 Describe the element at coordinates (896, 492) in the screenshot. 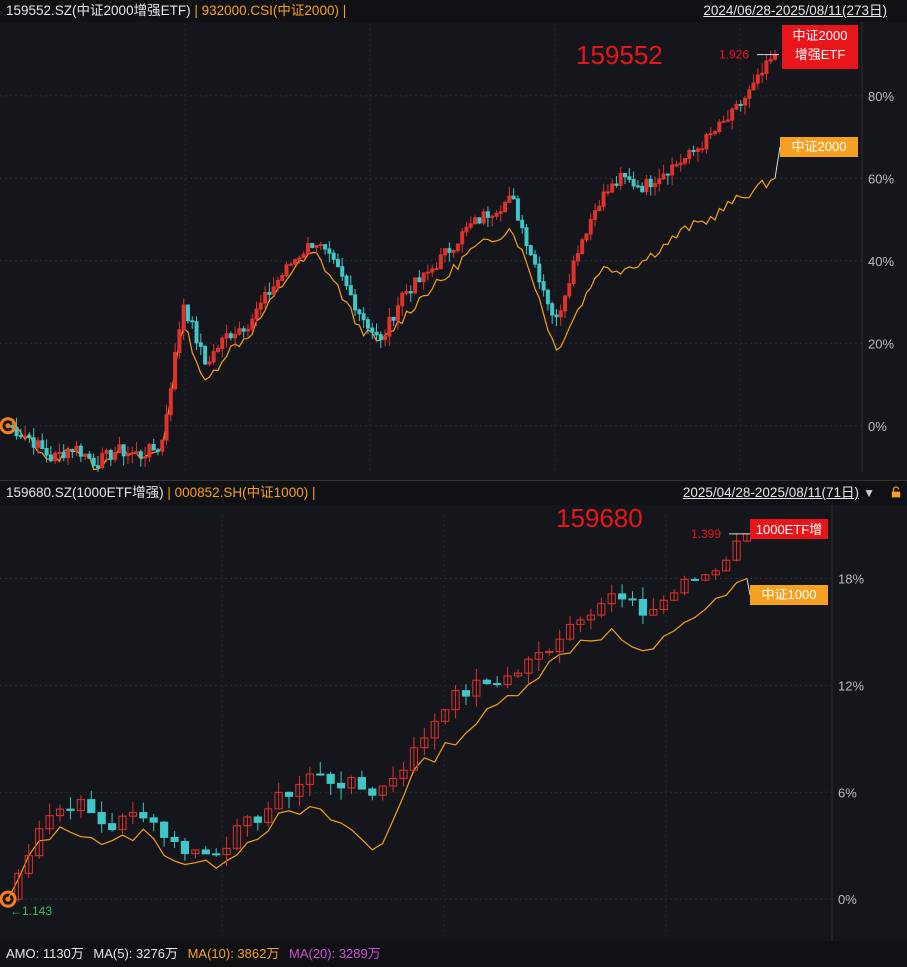

I see `lock-icon` at that location.